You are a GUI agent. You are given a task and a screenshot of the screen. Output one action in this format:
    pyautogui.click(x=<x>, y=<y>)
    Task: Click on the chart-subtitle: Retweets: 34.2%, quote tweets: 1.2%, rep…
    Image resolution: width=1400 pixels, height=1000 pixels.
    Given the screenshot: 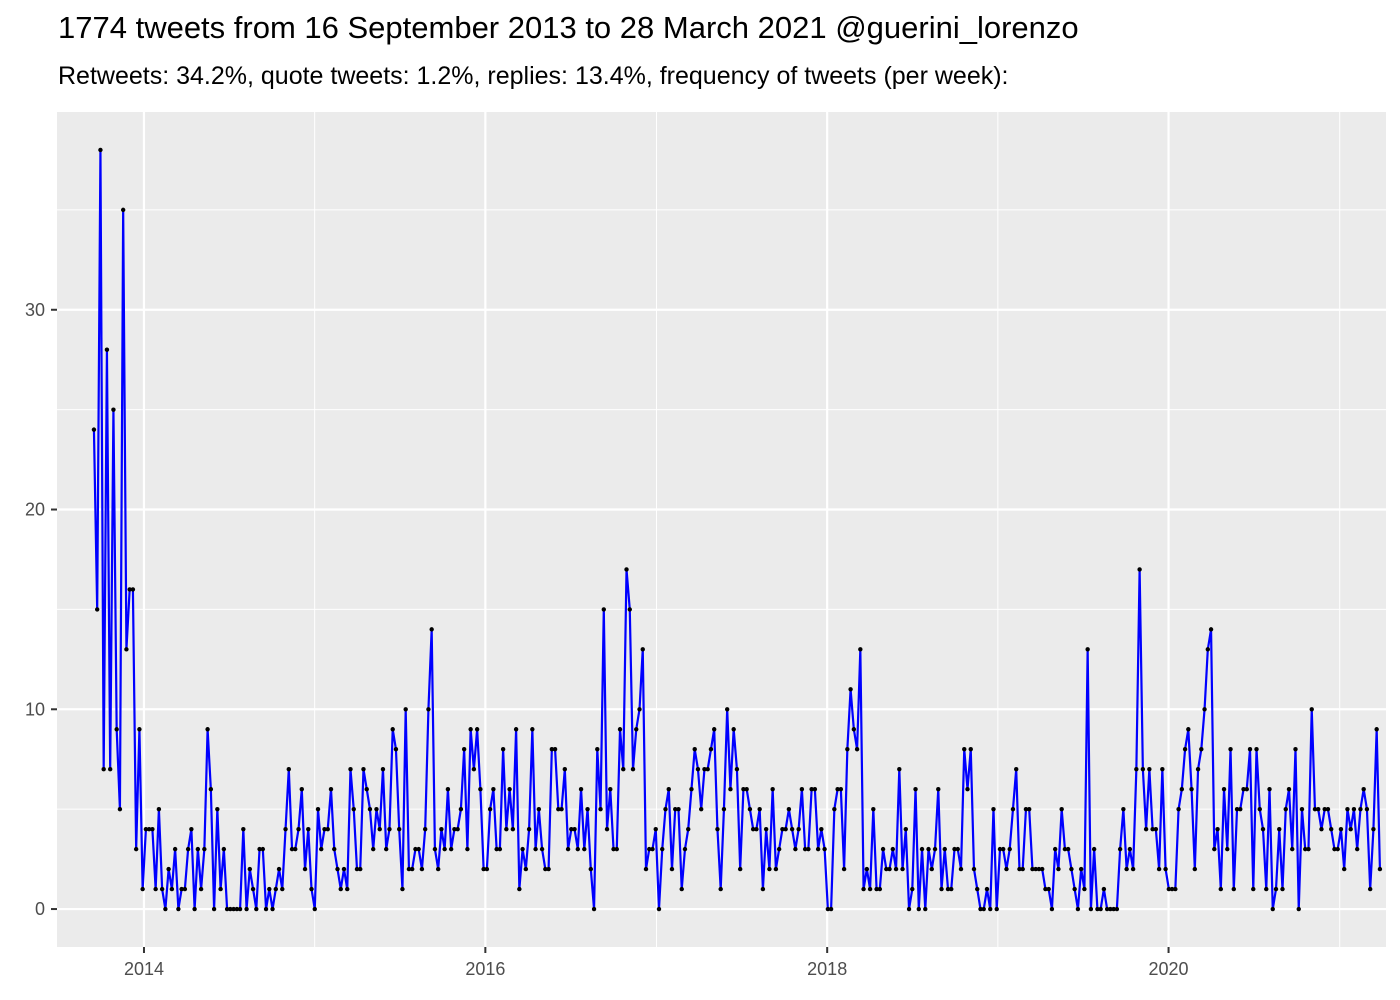 What is the action you would take?
    pyautogui.click(x=533, y=76)
    